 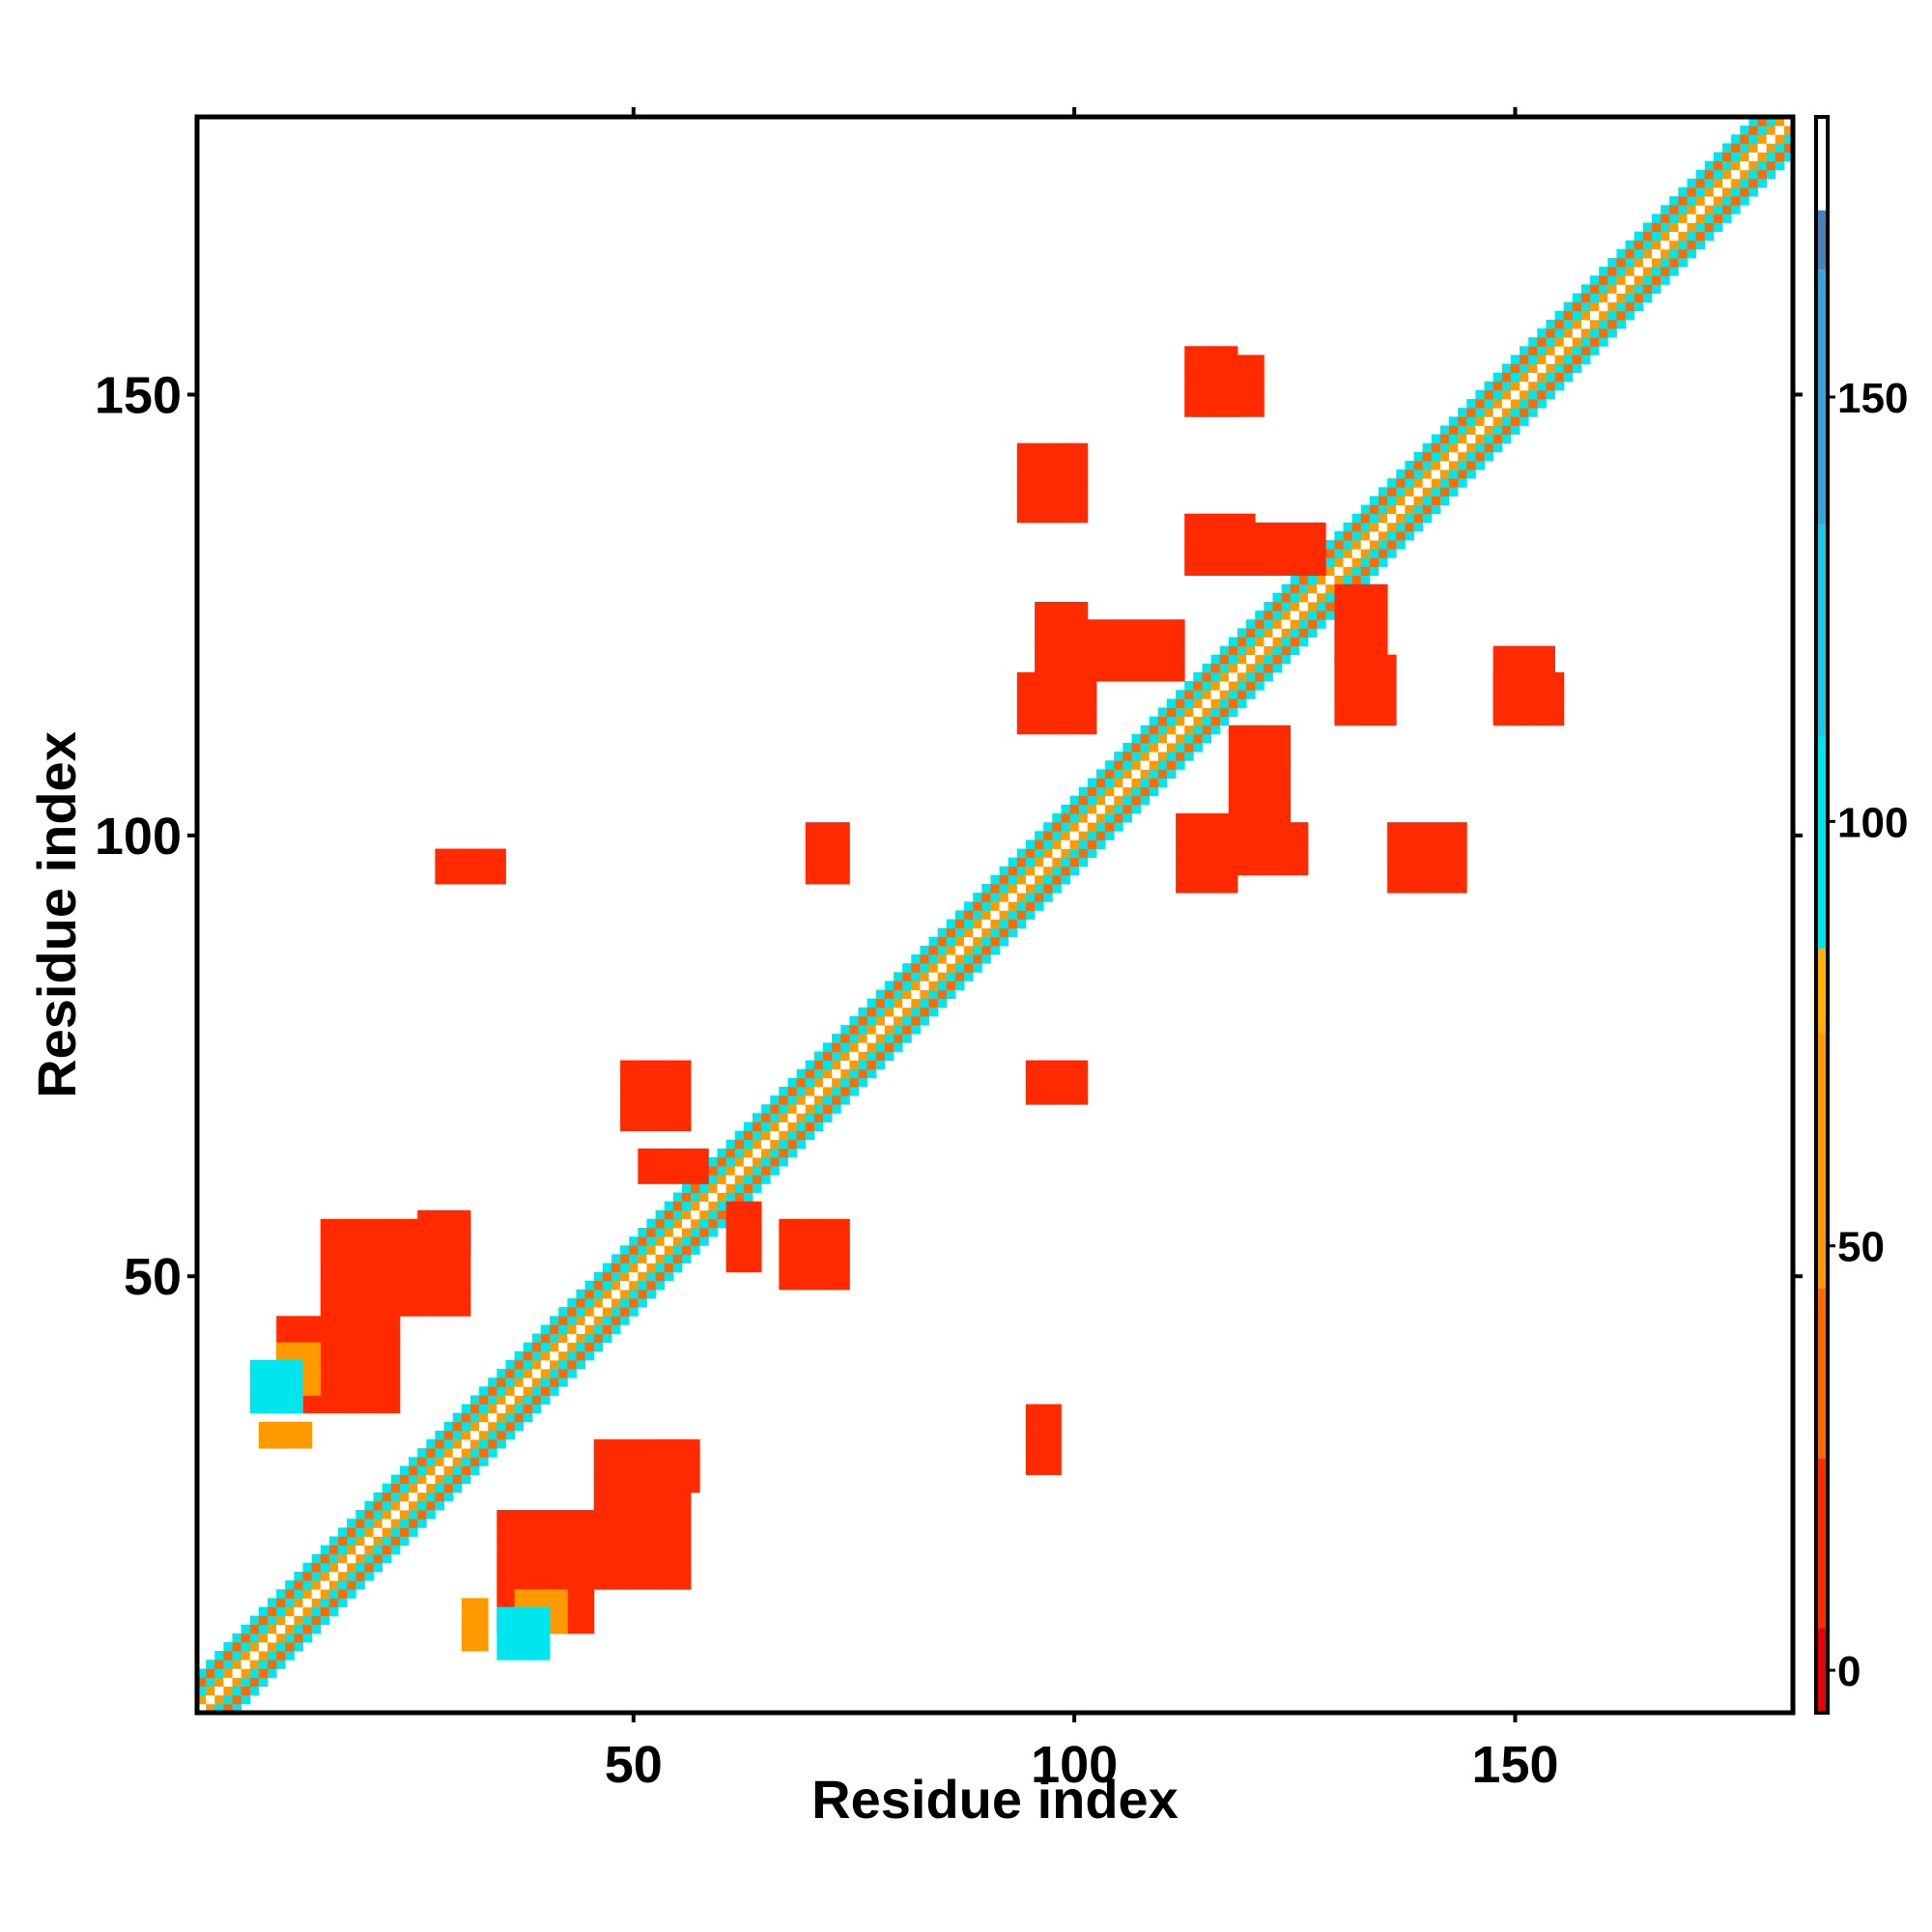 What do you see at coordinates (1514, 1765) in the screenshot?
I see `x-tick-label: 150` at bounding box center [1514, 1765].